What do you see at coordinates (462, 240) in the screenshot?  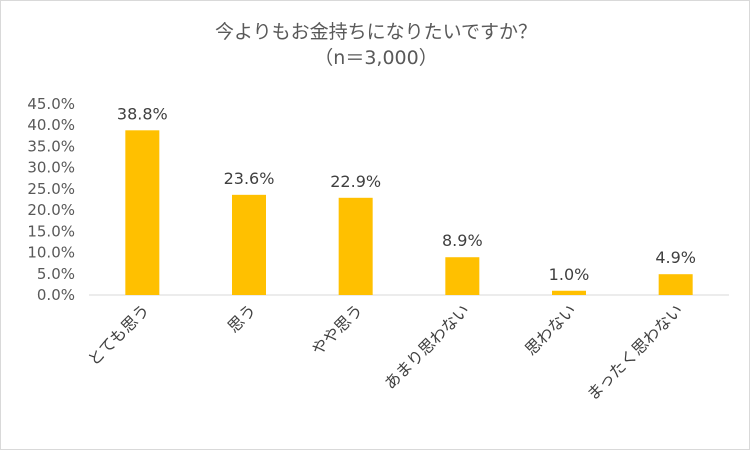 I see `data-label: 8.9%` at bounding box center [462, 240].